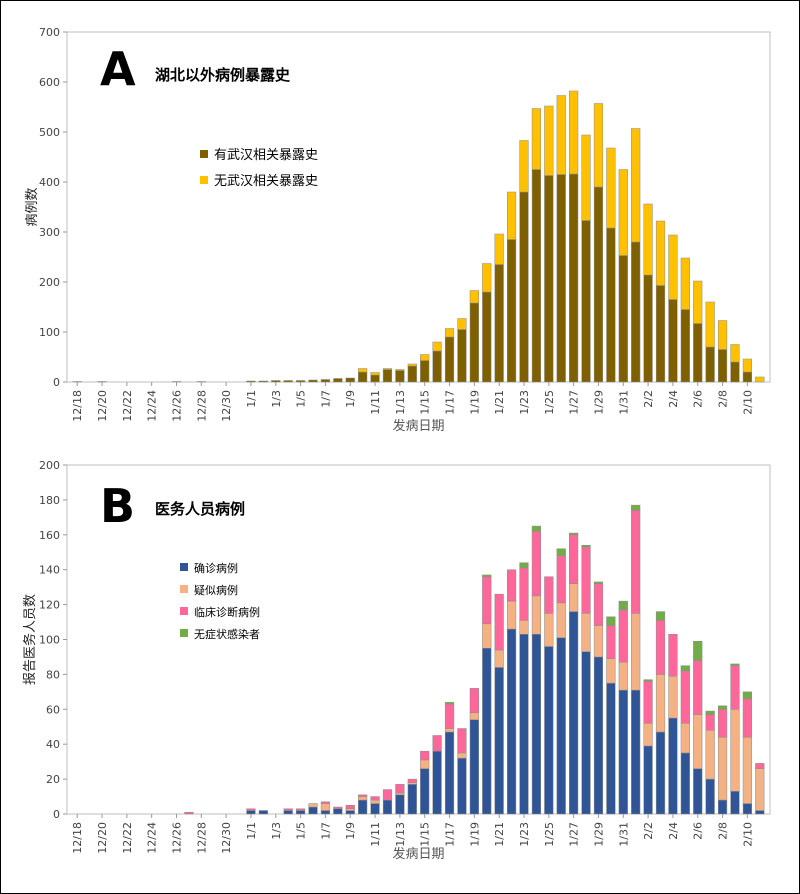 The image size is (800, 894). Describe the element at coordinates (735, 664) in the screenshot. I see `bar-无症状感染者-2/9` at that location.